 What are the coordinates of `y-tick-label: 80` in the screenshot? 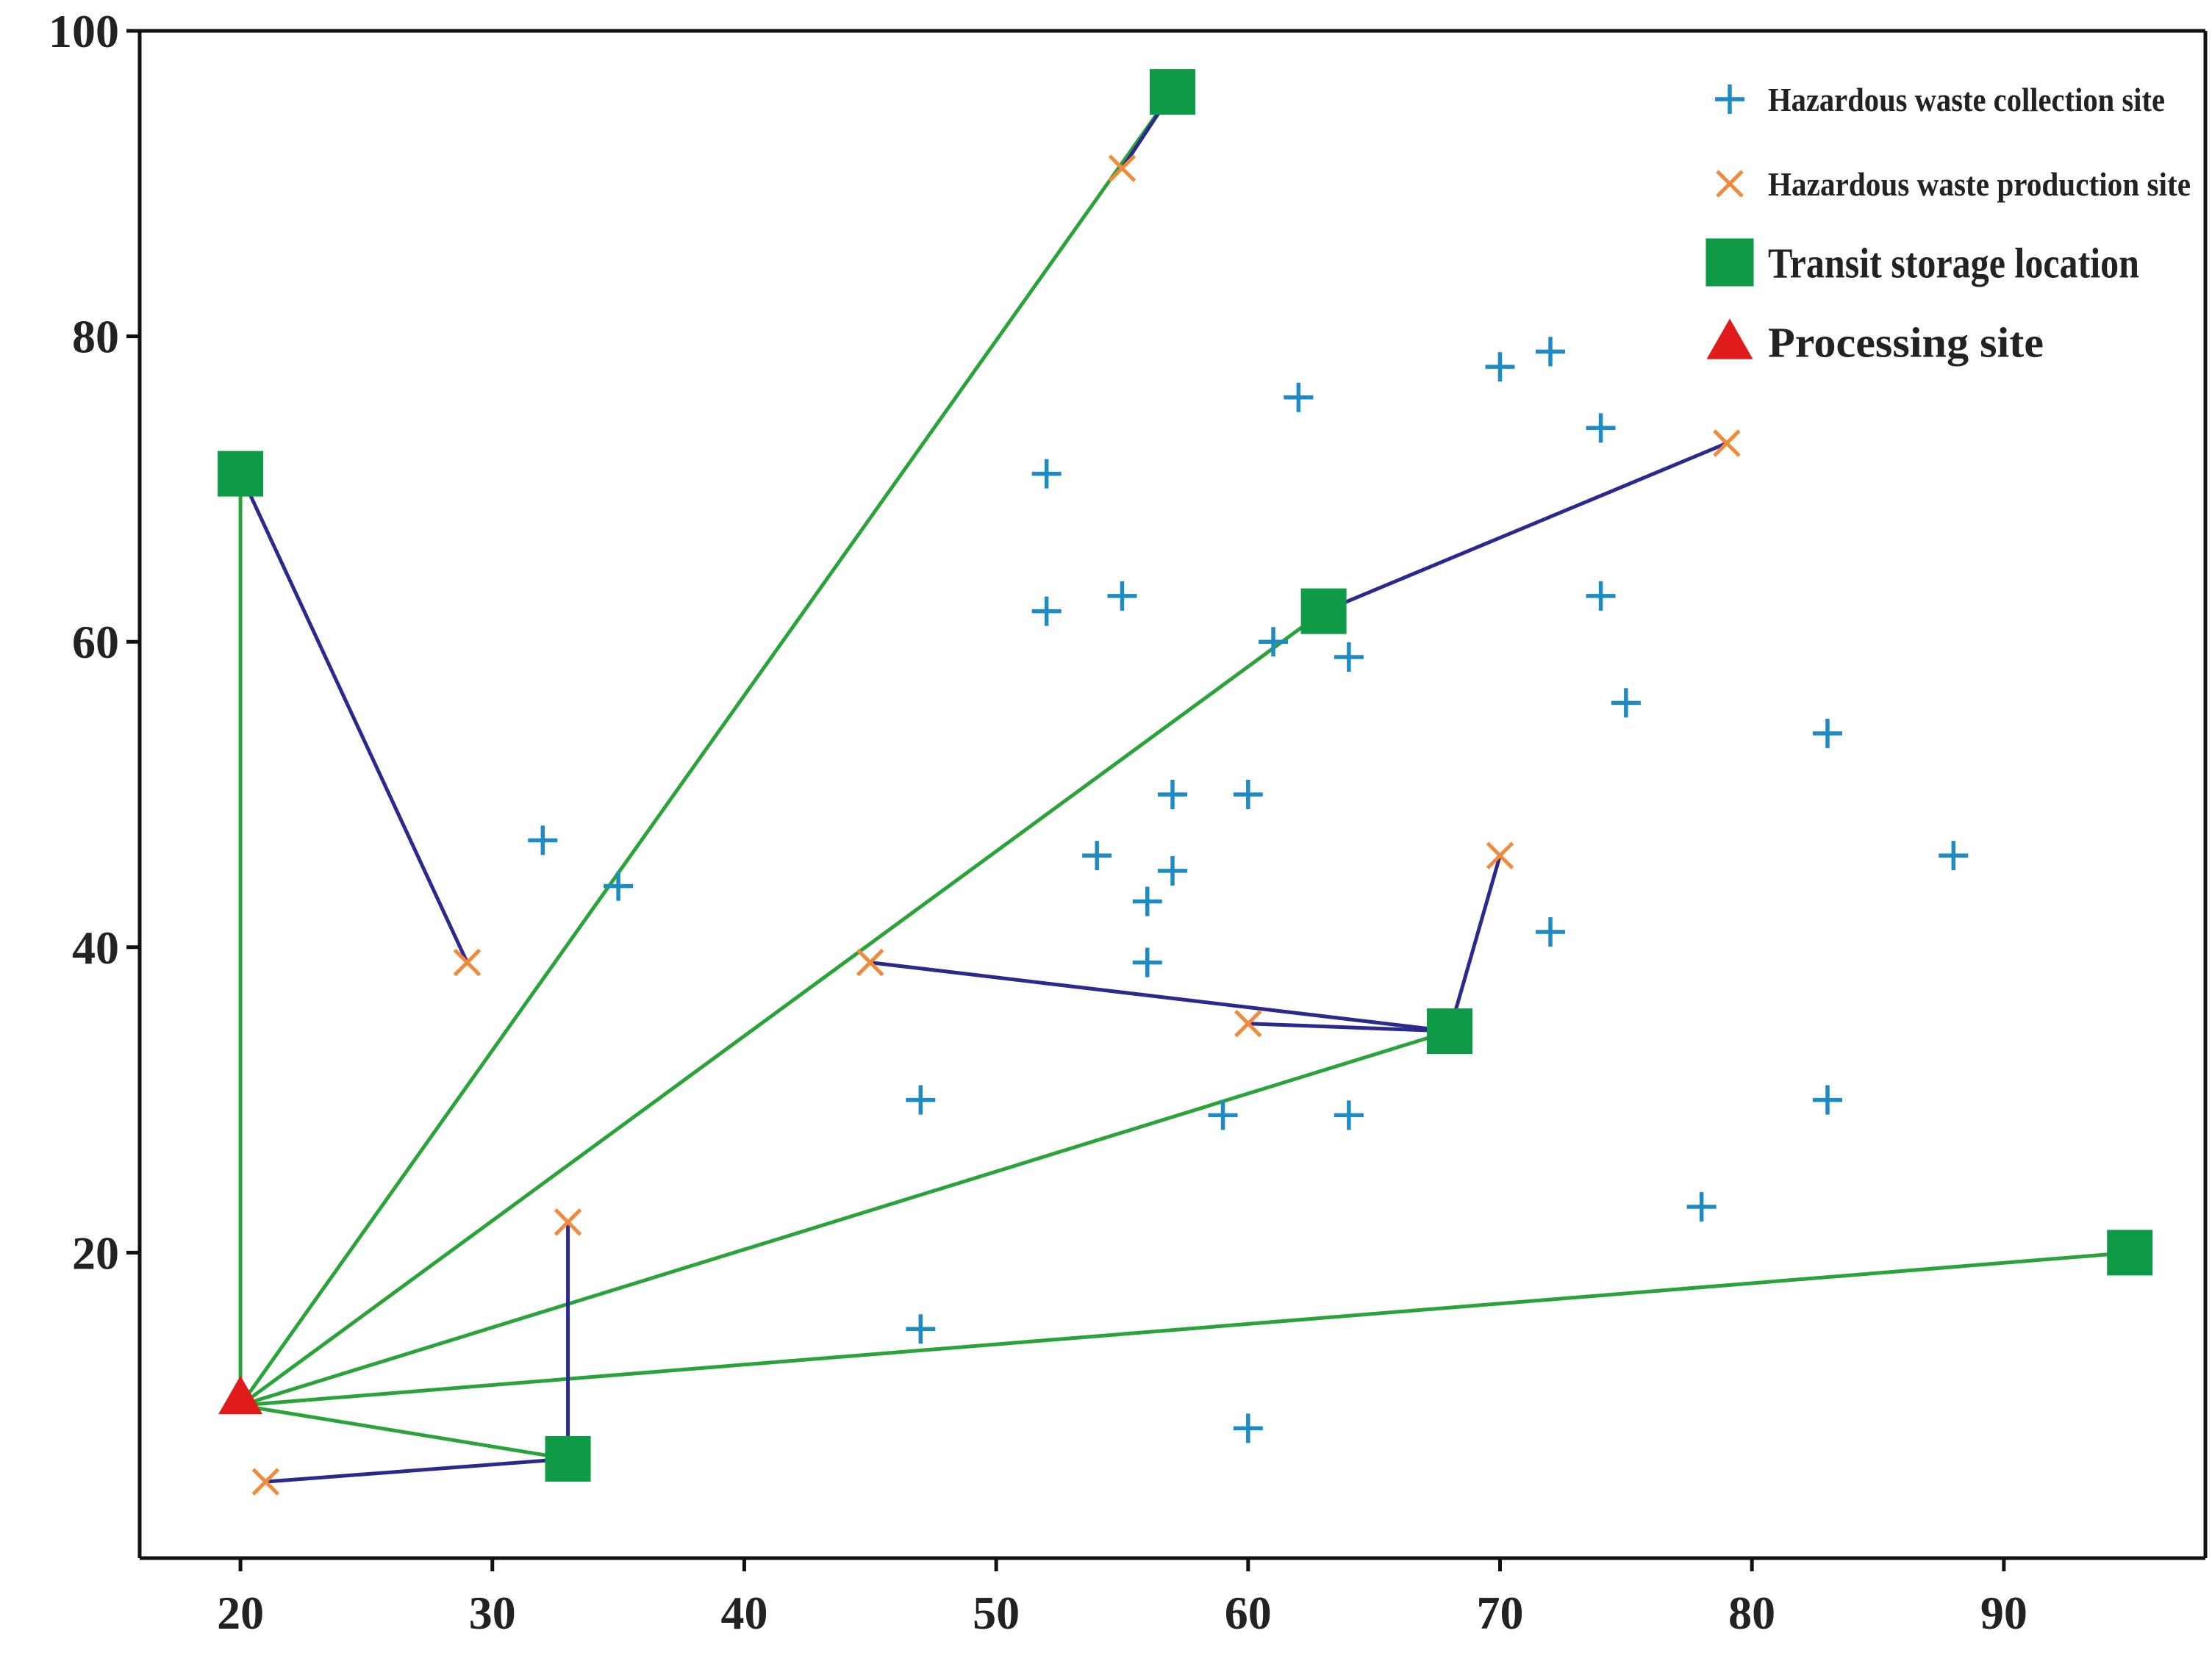 It's located at (95, 337).